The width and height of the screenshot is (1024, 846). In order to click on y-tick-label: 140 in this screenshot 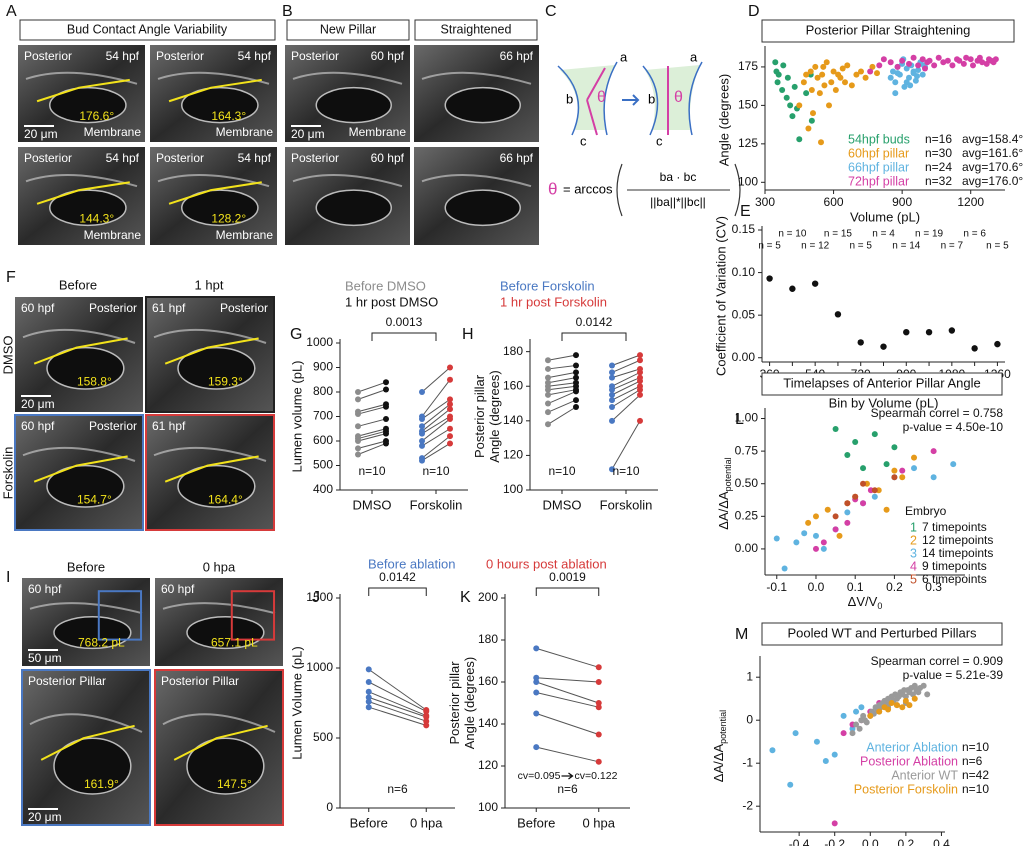, I will do `click(513, 420)`.